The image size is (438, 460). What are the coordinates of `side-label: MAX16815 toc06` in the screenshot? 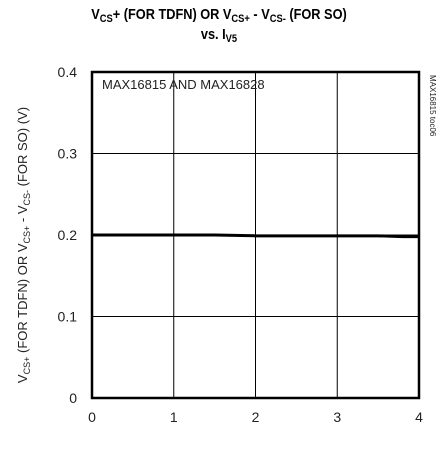 It's located at (432, 106).